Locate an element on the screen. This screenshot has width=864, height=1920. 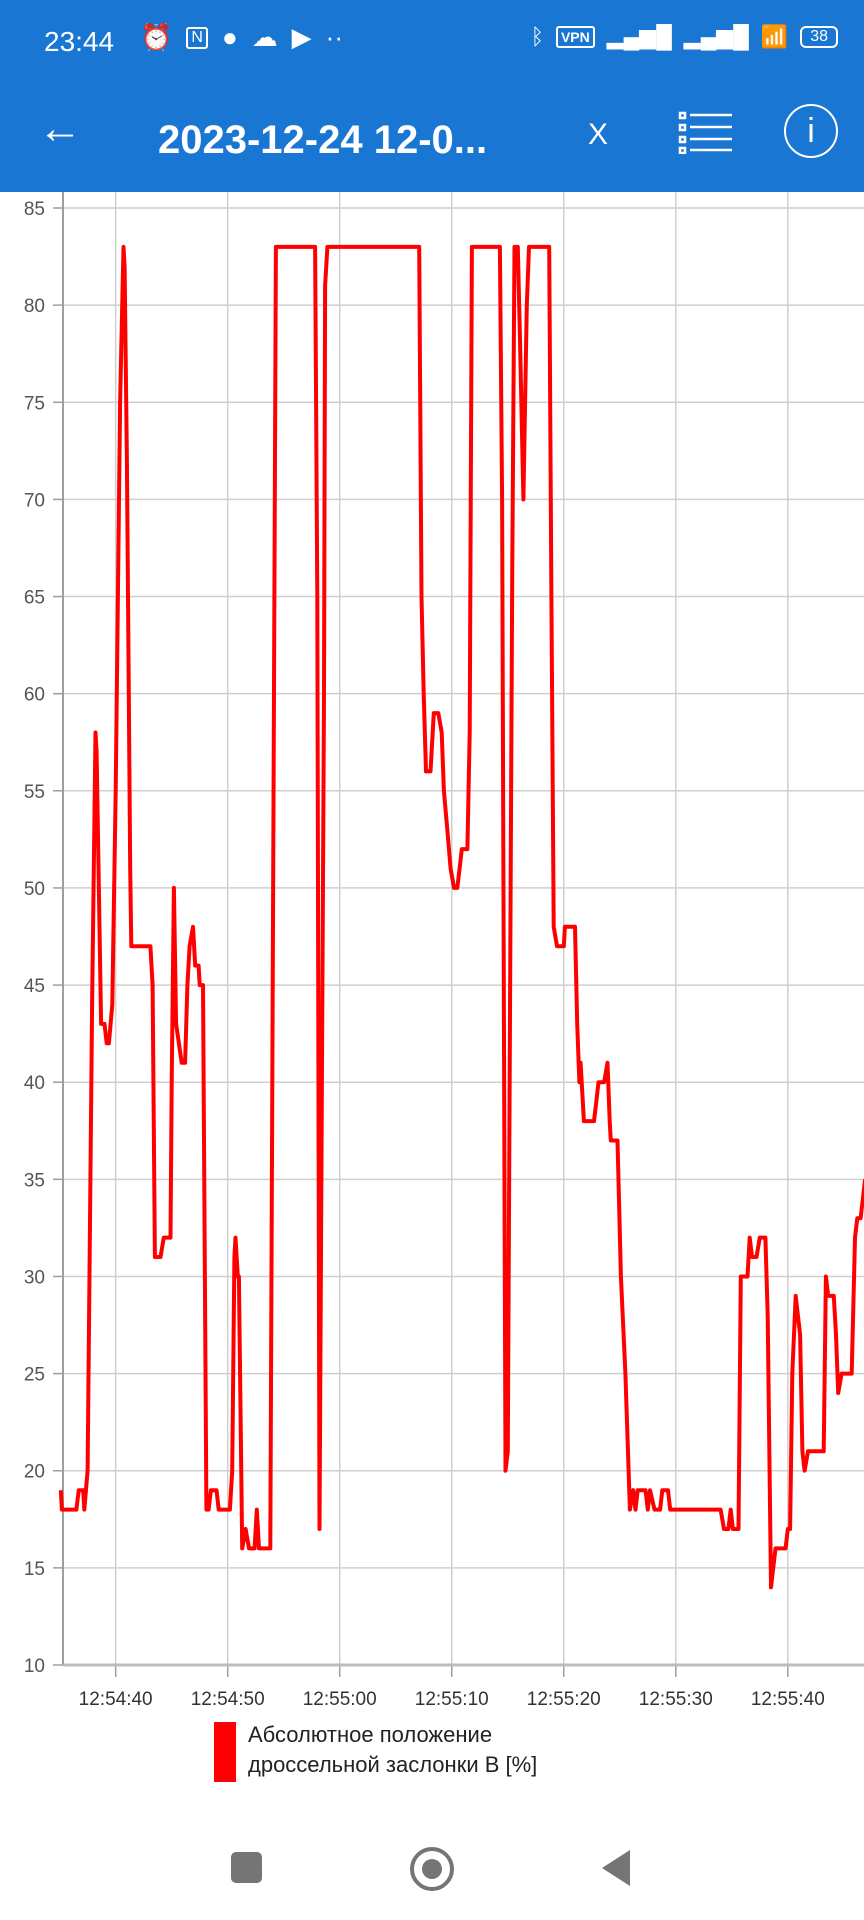
legend-swatch is located at coordinates (225, 1752).